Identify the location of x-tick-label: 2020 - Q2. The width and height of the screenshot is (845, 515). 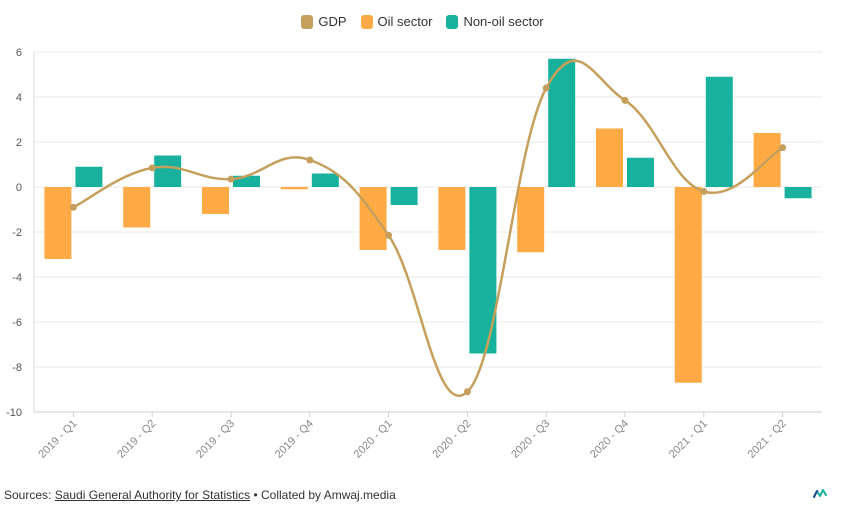
(451, 439).